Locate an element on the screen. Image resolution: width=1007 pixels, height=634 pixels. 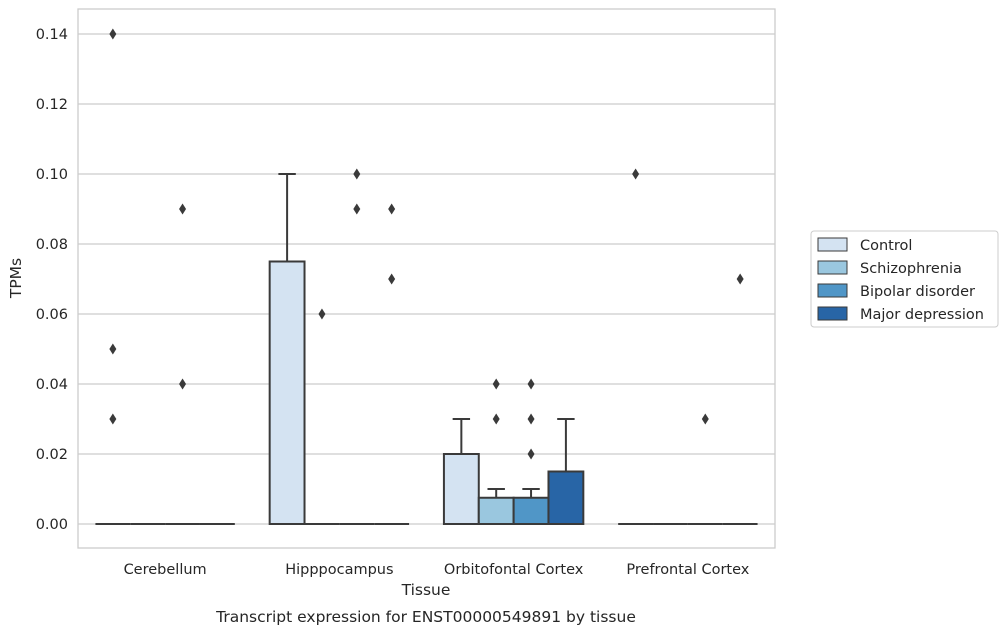
x-tick-label: Orbitofontal Cortex is located at coordinates (514, 570).